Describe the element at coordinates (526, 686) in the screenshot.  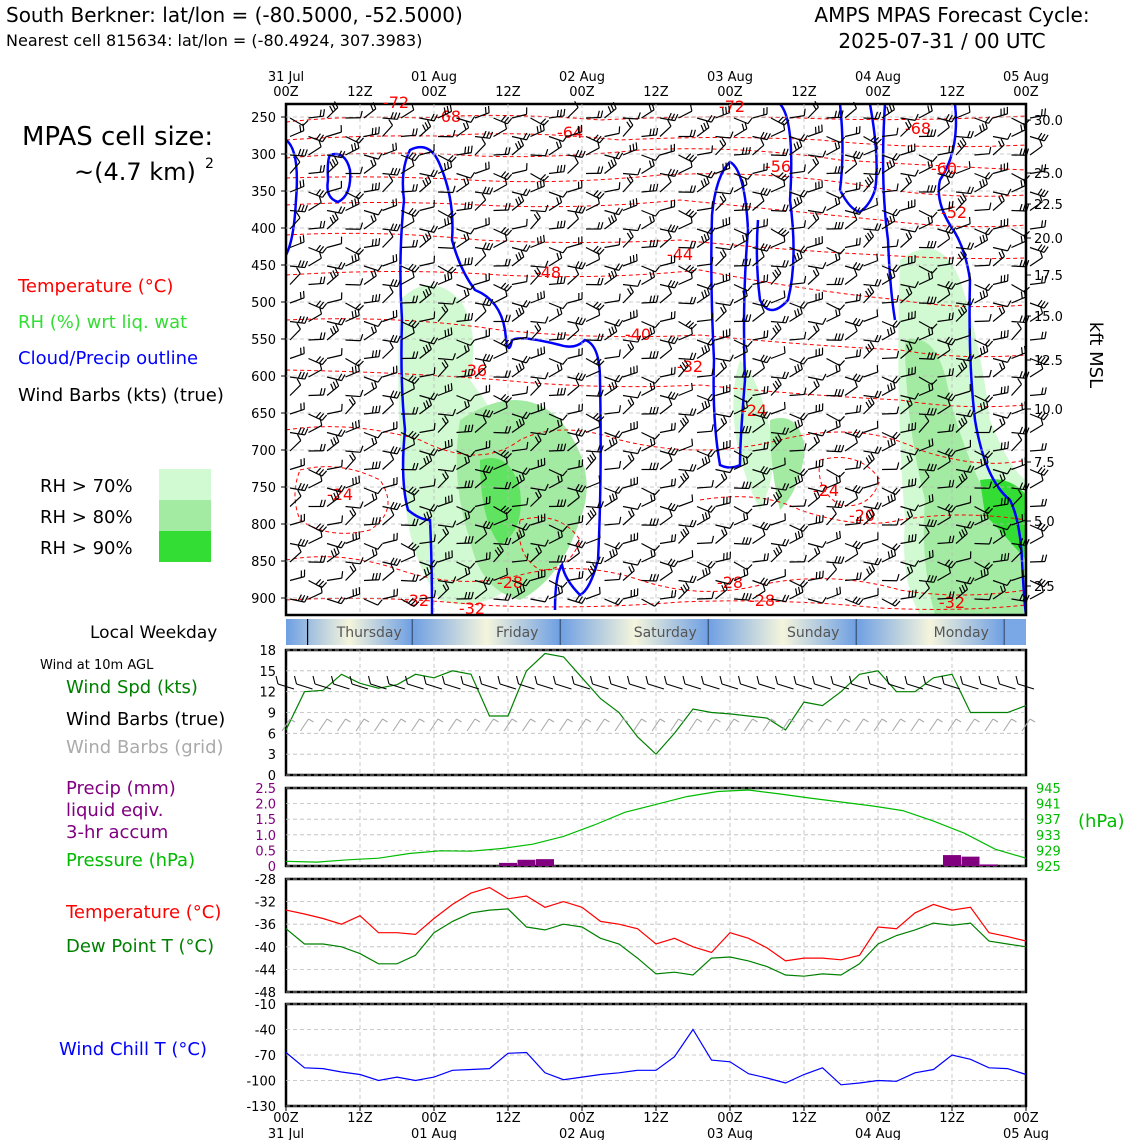
I see `wind10m-barb-staff` at that location.